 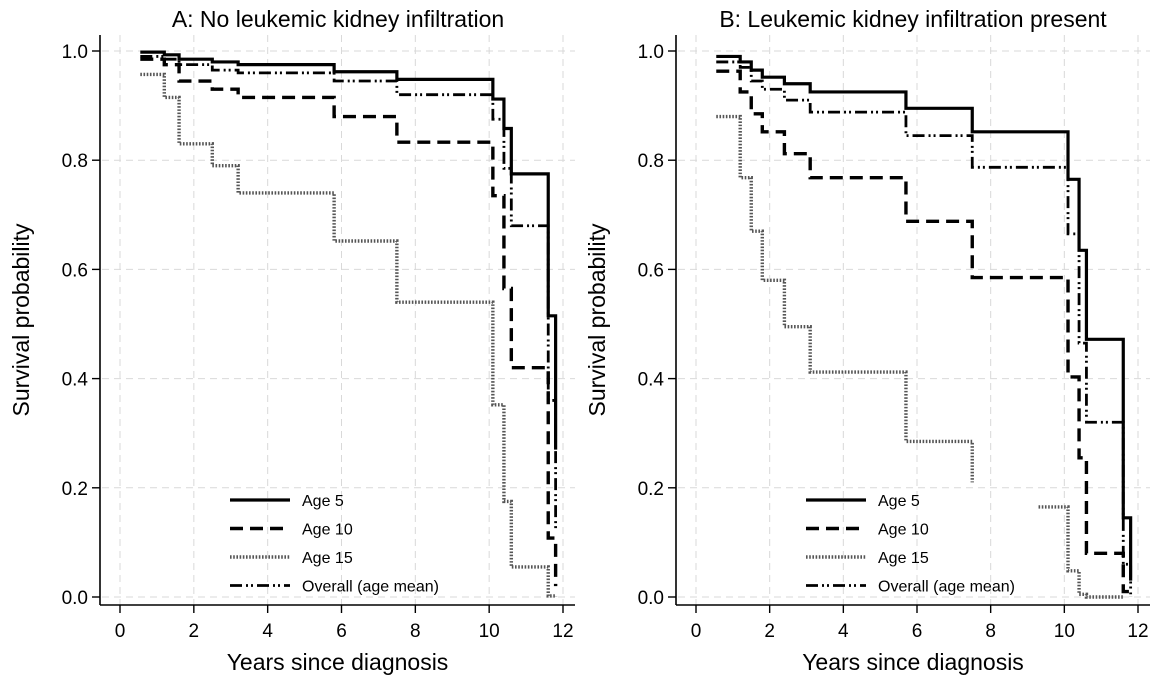 I want to click on chart-title: B: Leukemic kidney infiltration present, so click(x=913, y=19).